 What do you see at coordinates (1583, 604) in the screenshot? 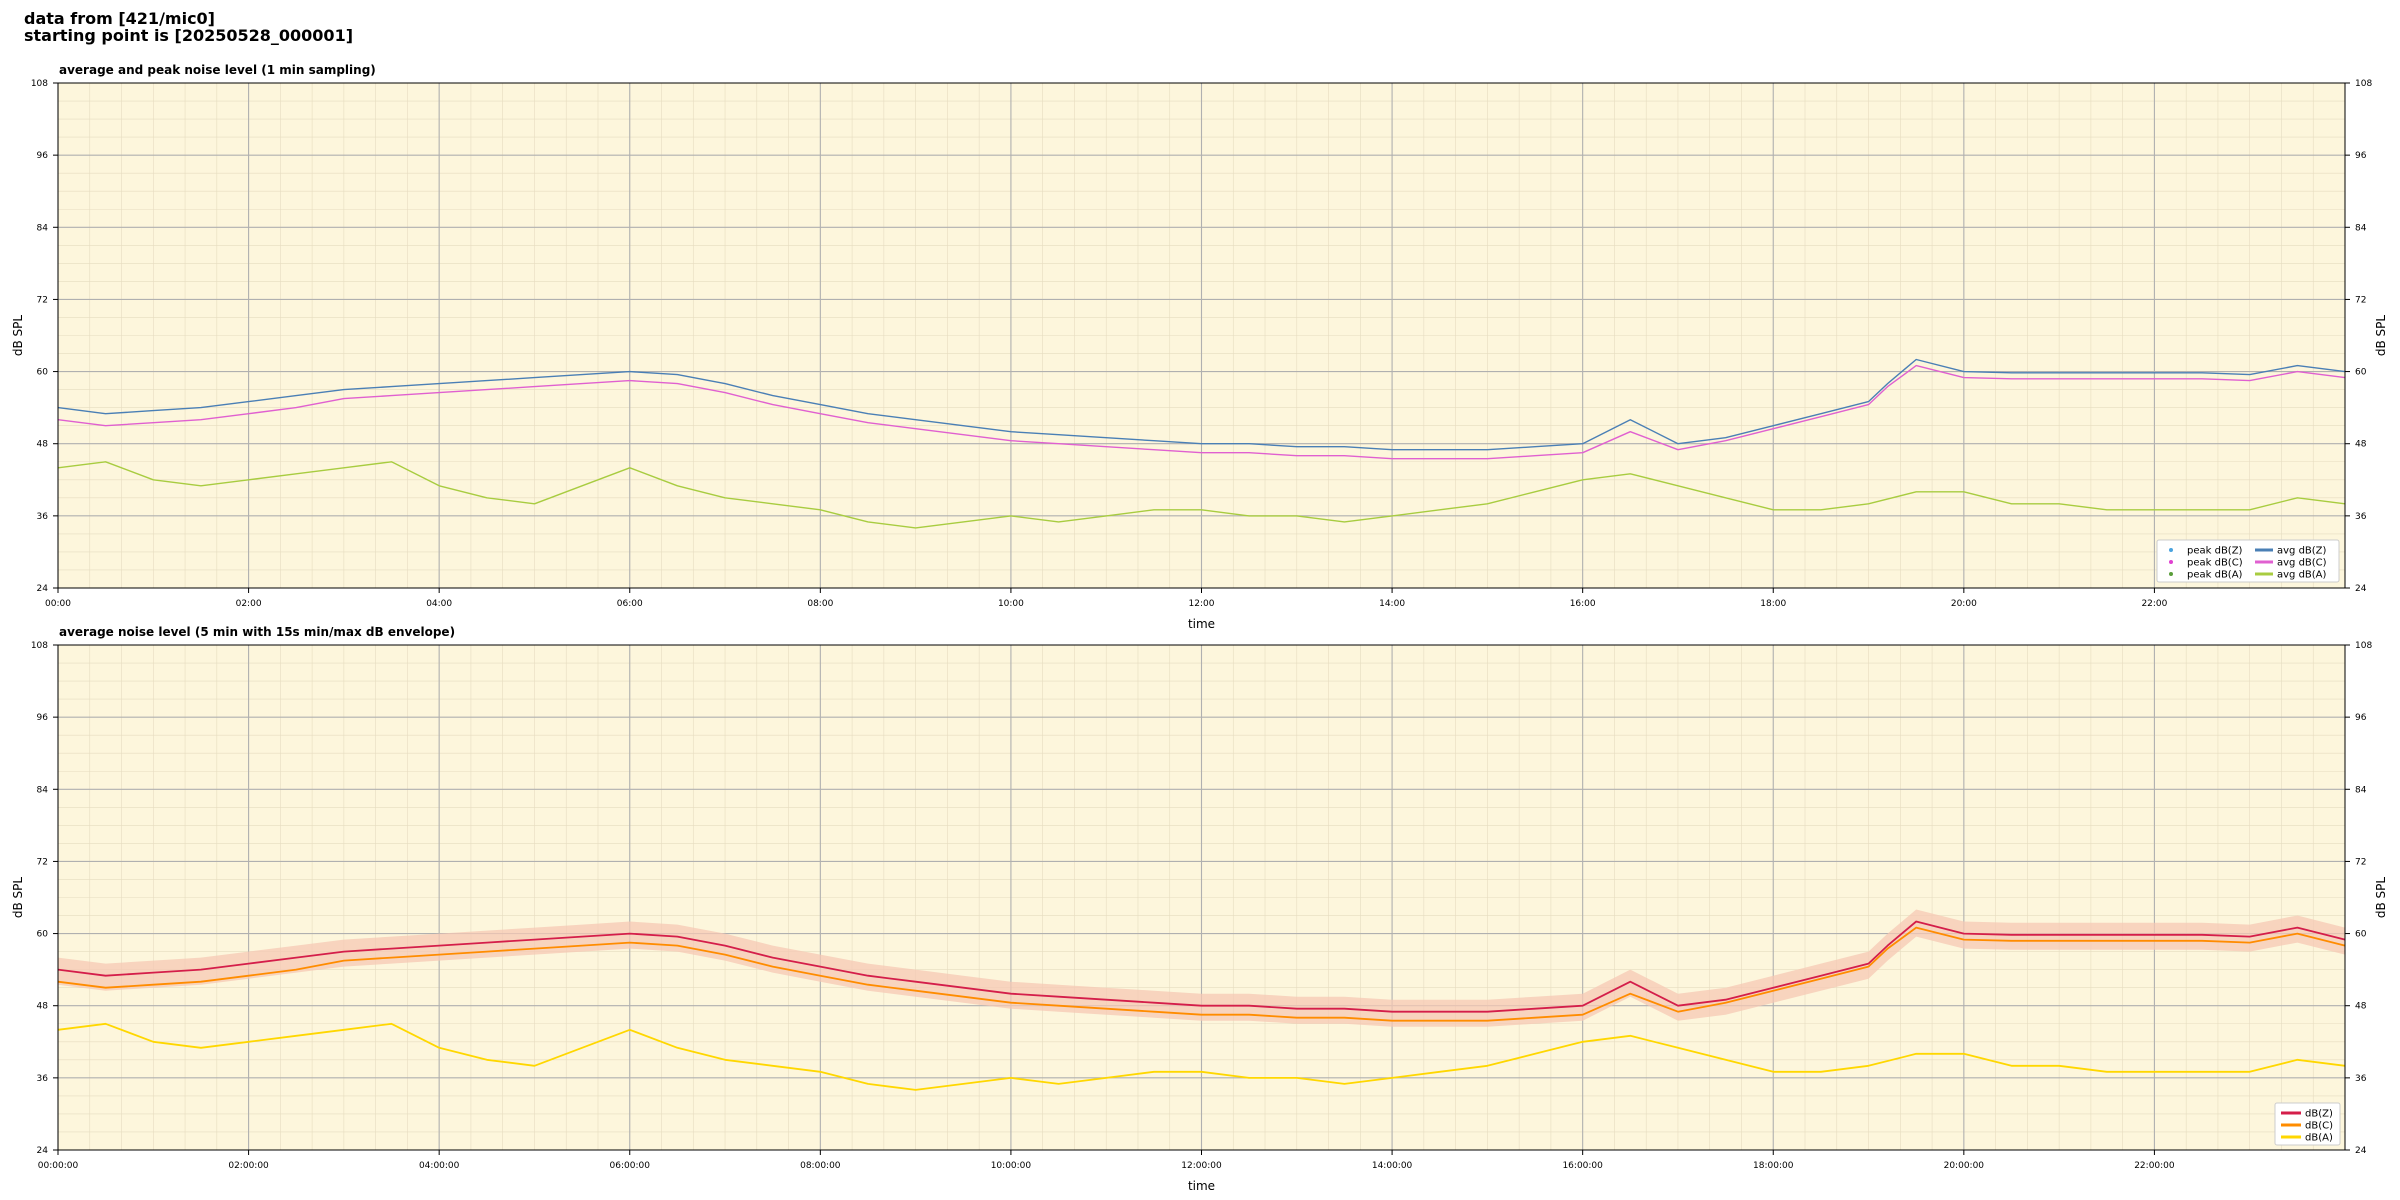
I see `x-tick-label: 16:00` at bounding box center [1583, 604].